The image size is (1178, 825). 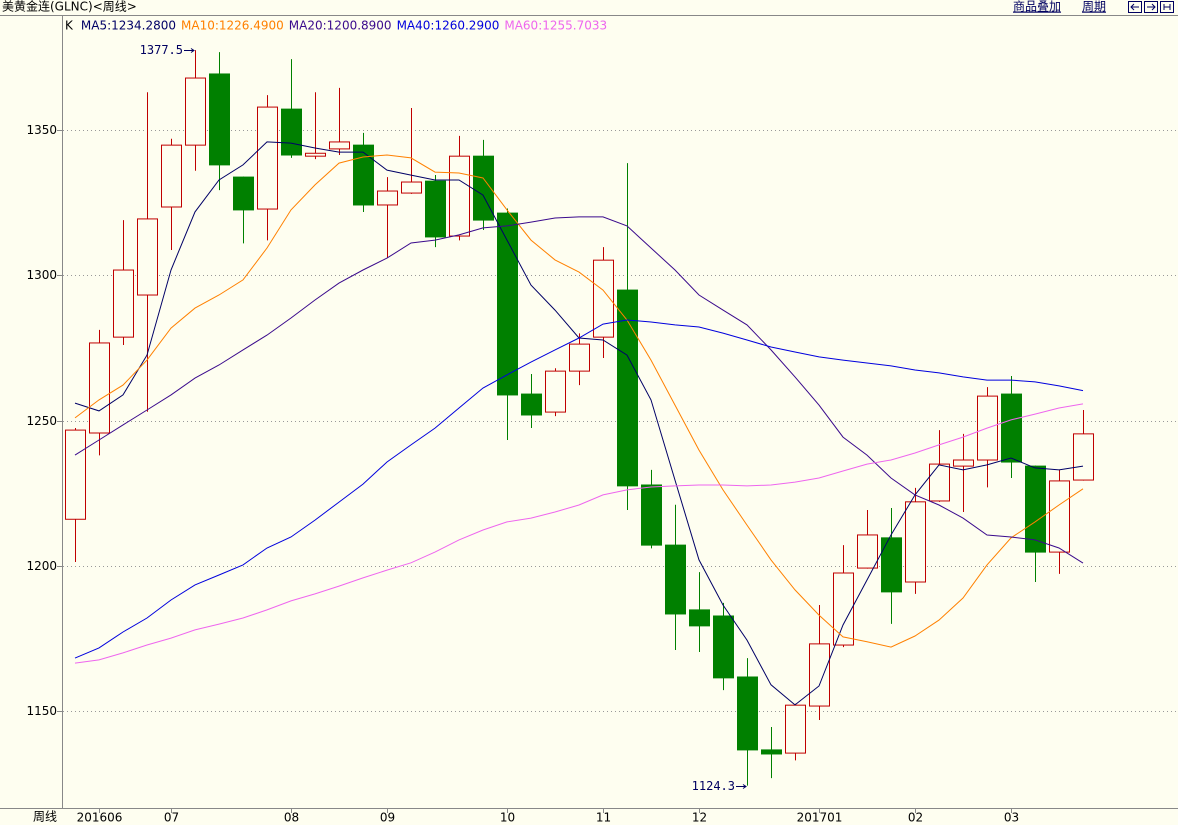 What do you see at coordinates (1037, 7) in the screenshot?
I see `toolbar-button: 商品叠加` at bounding box center [1037, 7].